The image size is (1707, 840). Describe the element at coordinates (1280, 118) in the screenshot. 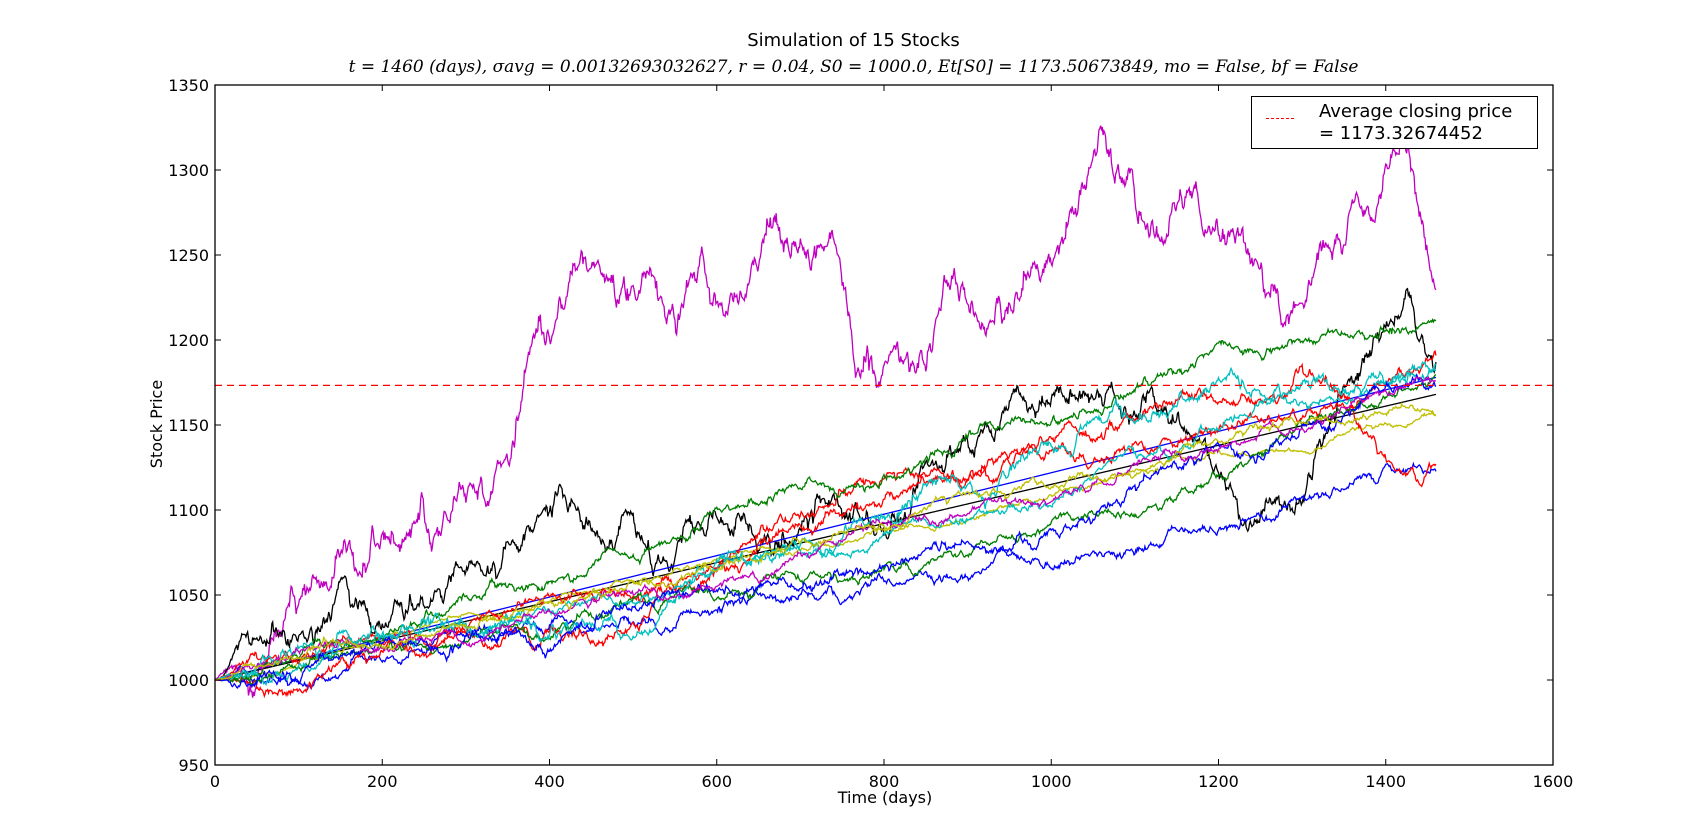

I see `legend-swatch-average` at that location.